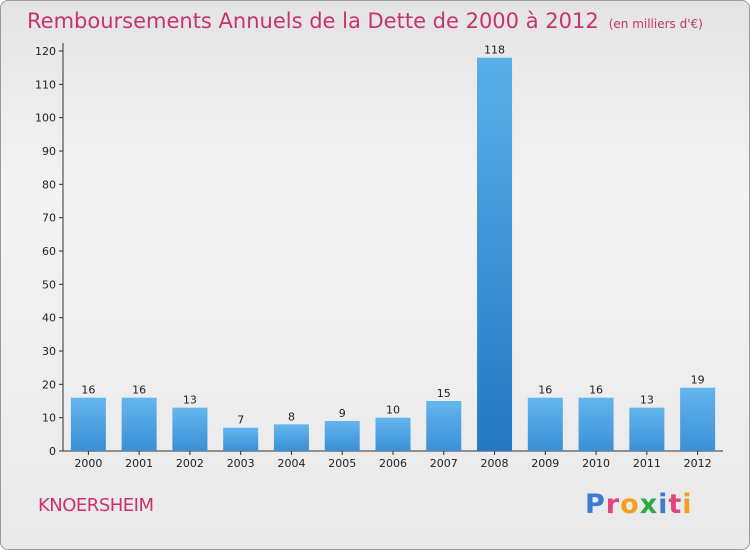 This screenshot has height=550, width=750. Describe the element at coordinates (342, 413) in the screenshot. I see `data-label-2005: 9` at that location.